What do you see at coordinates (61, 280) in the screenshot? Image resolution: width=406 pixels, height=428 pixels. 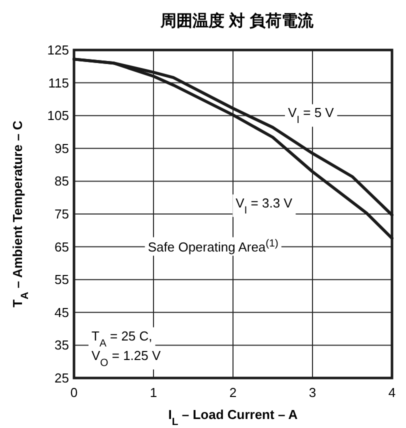 I see `y-tick-label: 55` at bounding box center [61, 280].